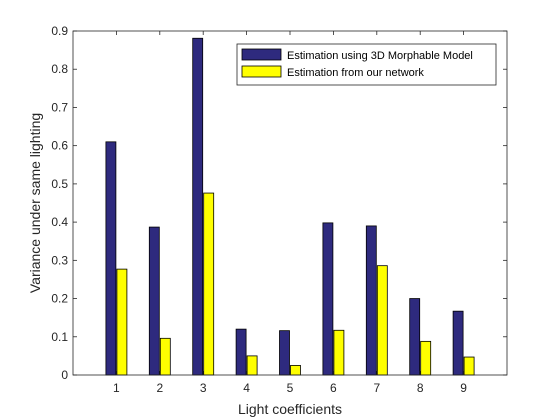 Image resolution: width=560 pixels, height=420 pixels. Describe the element at coordinates (333, 388) in the screenshot. I see `x-tick-label: 6` at that location.